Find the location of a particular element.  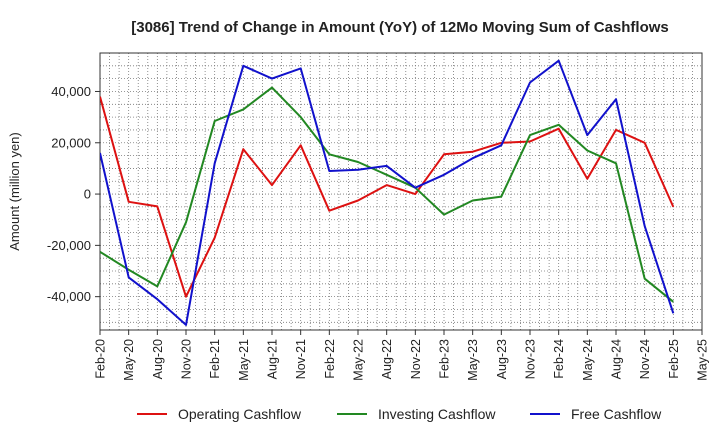

x-tick-label: Nov-22 is located at coordinates (416, 359).